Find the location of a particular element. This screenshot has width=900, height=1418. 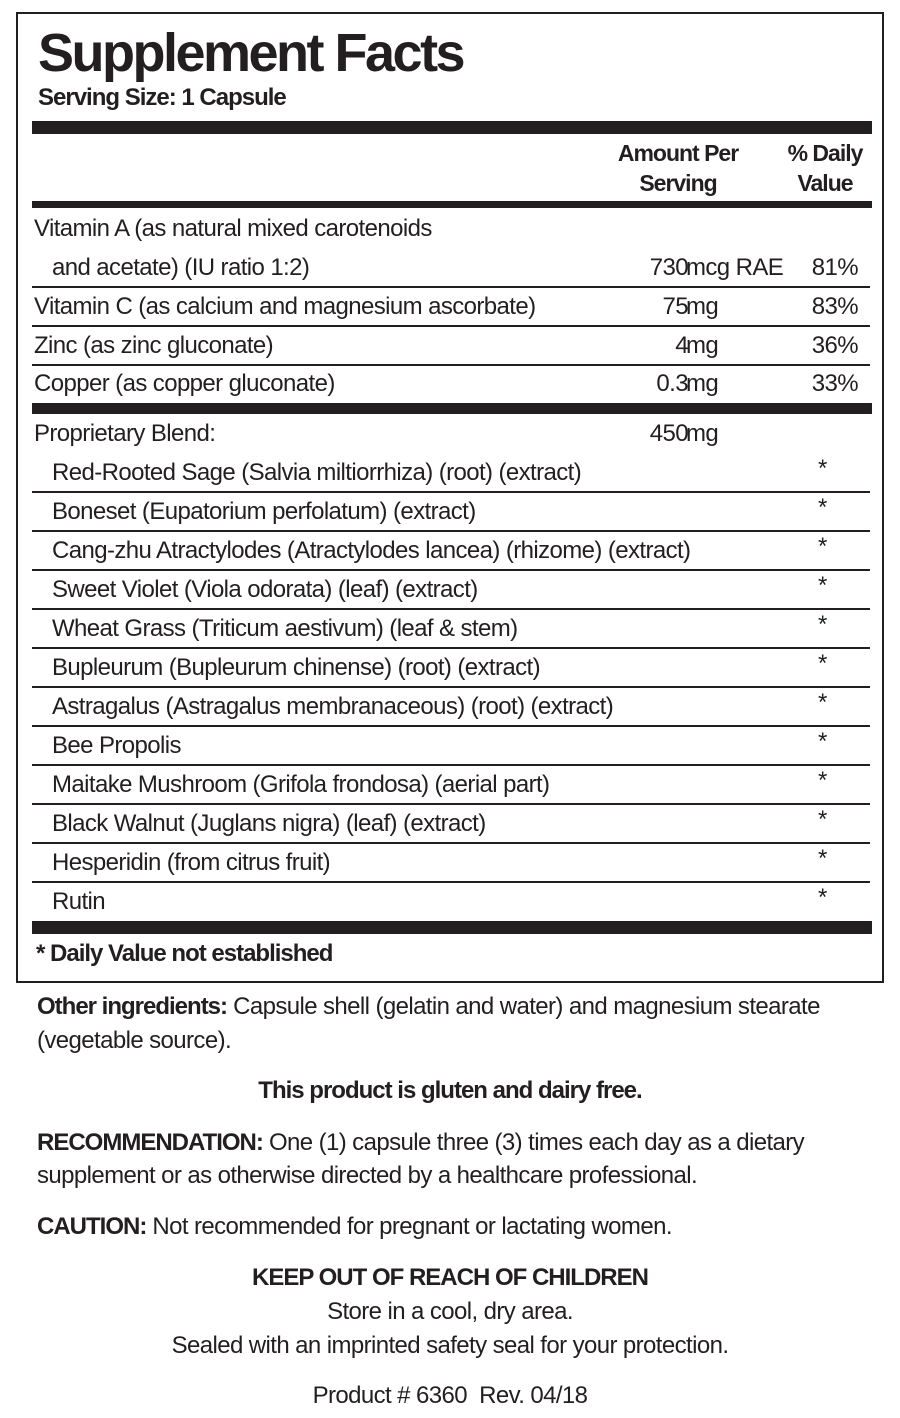

nutrient-name: Zinc (as zinc gluconate) is located at coordinates (154, 345).